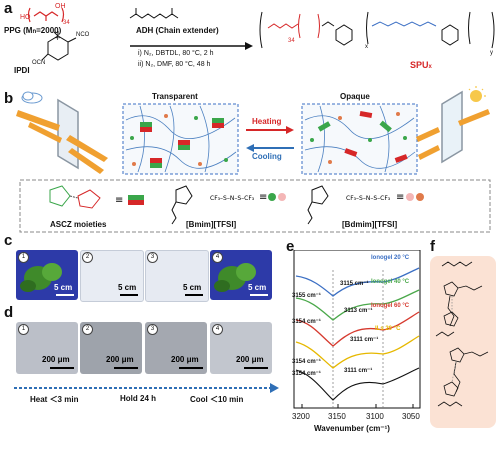 The image size is (500, 454). What do you see at coordinates (66, 23) in the screenshot?
I see `ppg-repeat: 34` at bounding box center [66, 23].